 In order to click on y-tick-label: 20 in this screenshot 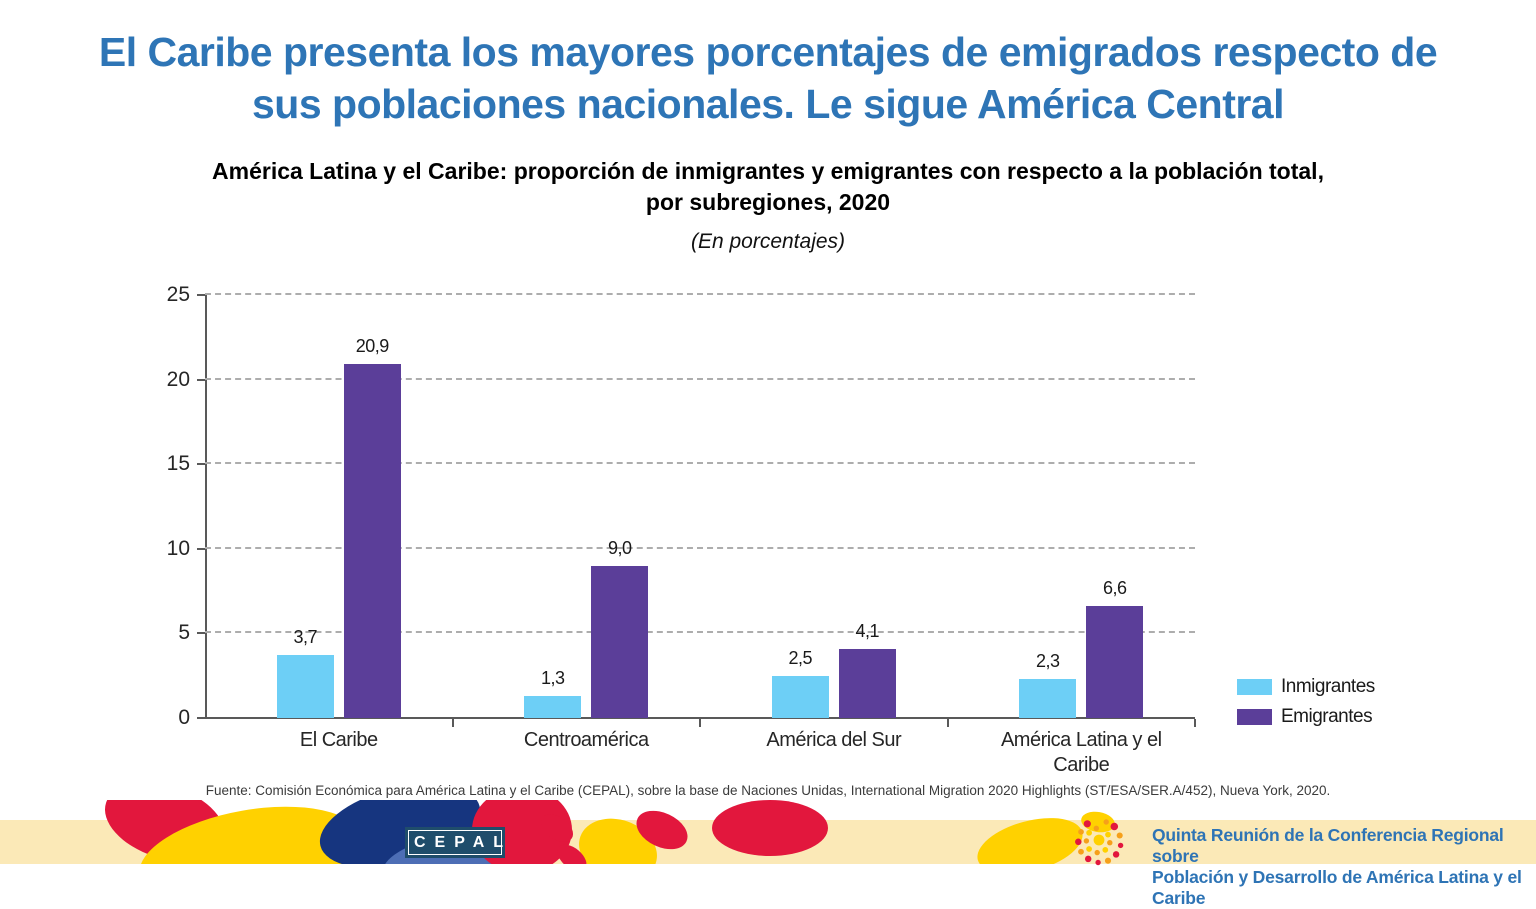, I will do `click(178, 379)`.